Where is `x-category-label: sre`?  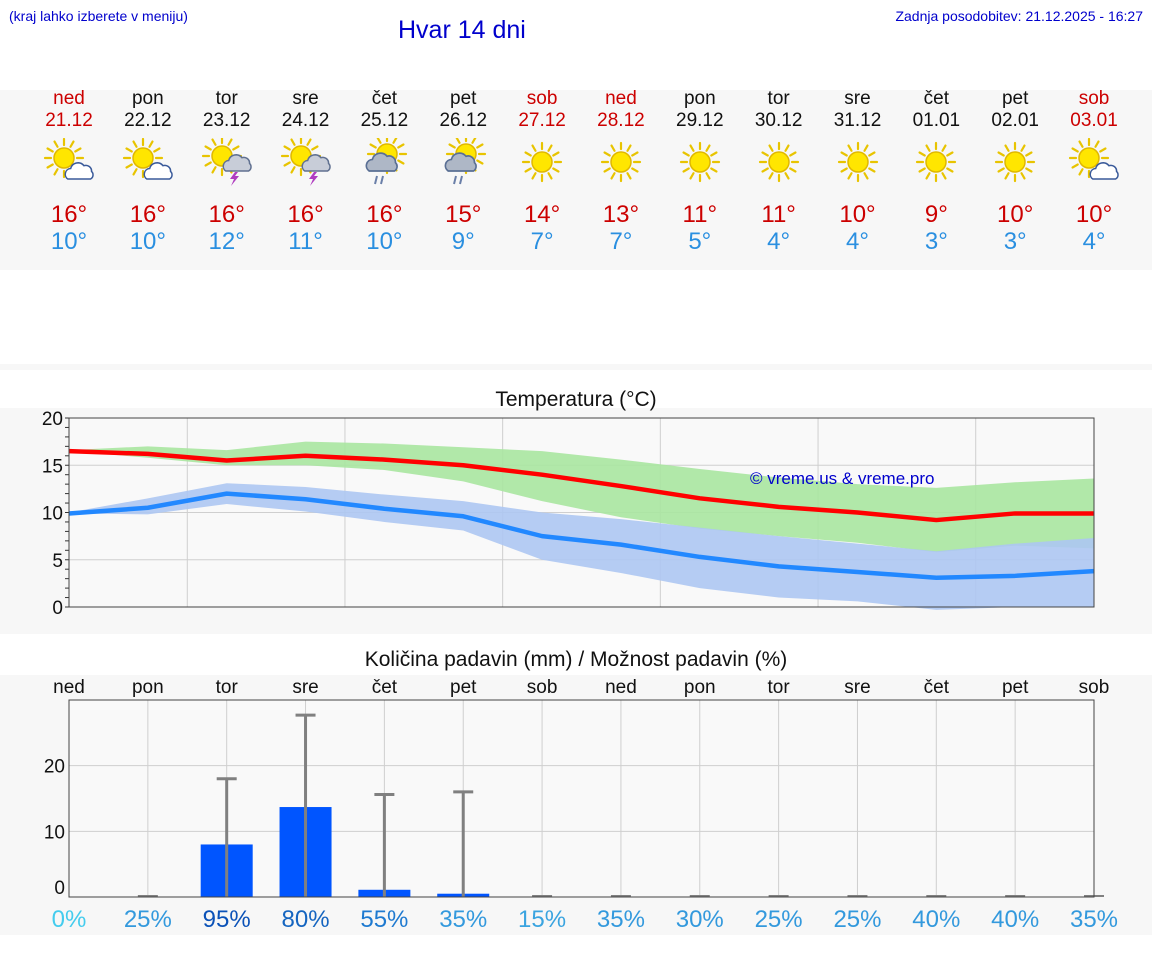 x-category-label: sre is located at coordinates (305, 687).